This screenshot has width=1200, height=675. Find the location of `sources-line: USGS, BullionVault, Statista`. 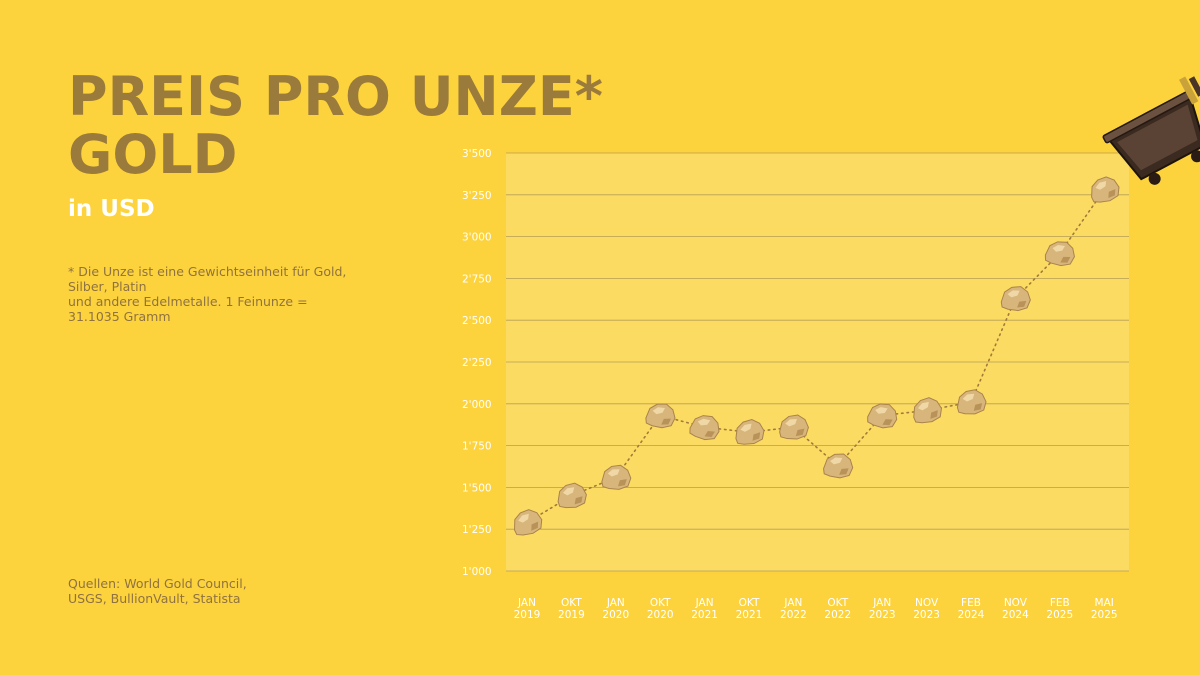

sources-line: USGS, BullionVault, Statista is located at coordinates (154, 598).